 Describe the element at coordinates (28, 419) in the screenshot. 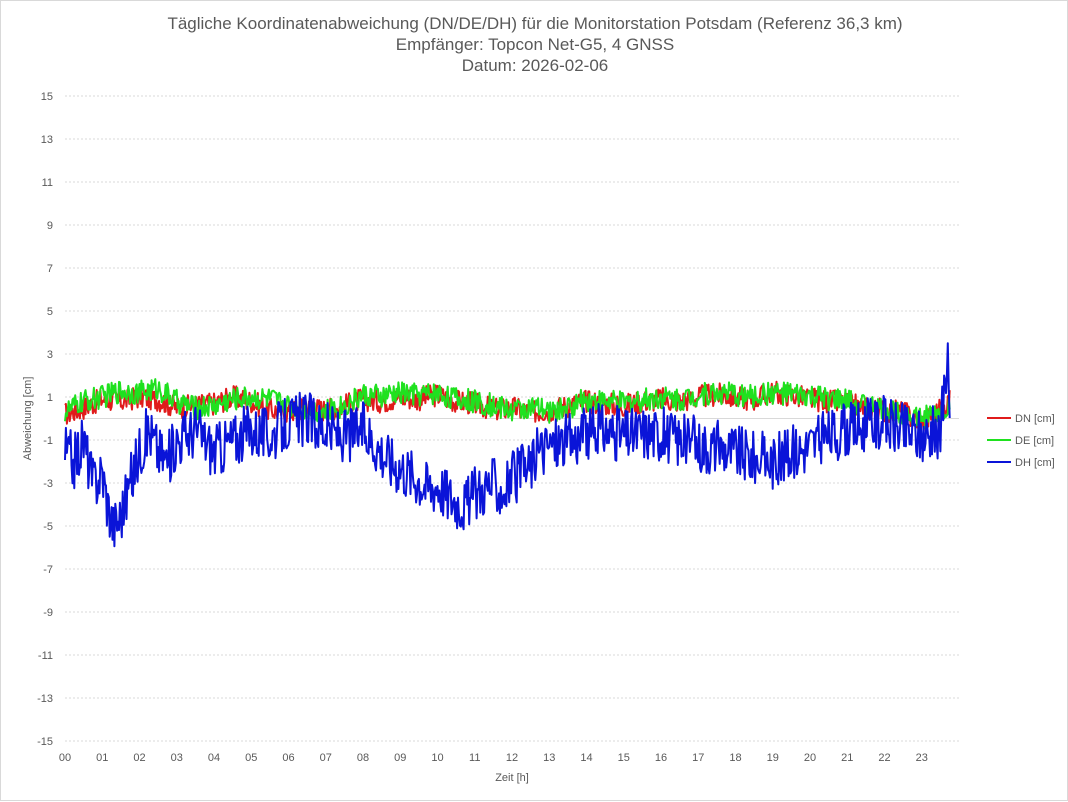

I see `y-axis-label: Abweichung [cm]` at that location.